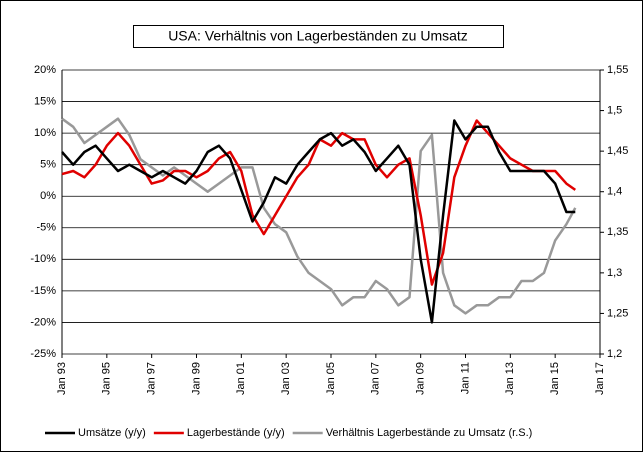 This screenshot has width=643, height=452. What do you see at coordinates (152, 378) in the screenshot?
I see `x-tick-label: Jan 97` at bounding box center [152, 378].